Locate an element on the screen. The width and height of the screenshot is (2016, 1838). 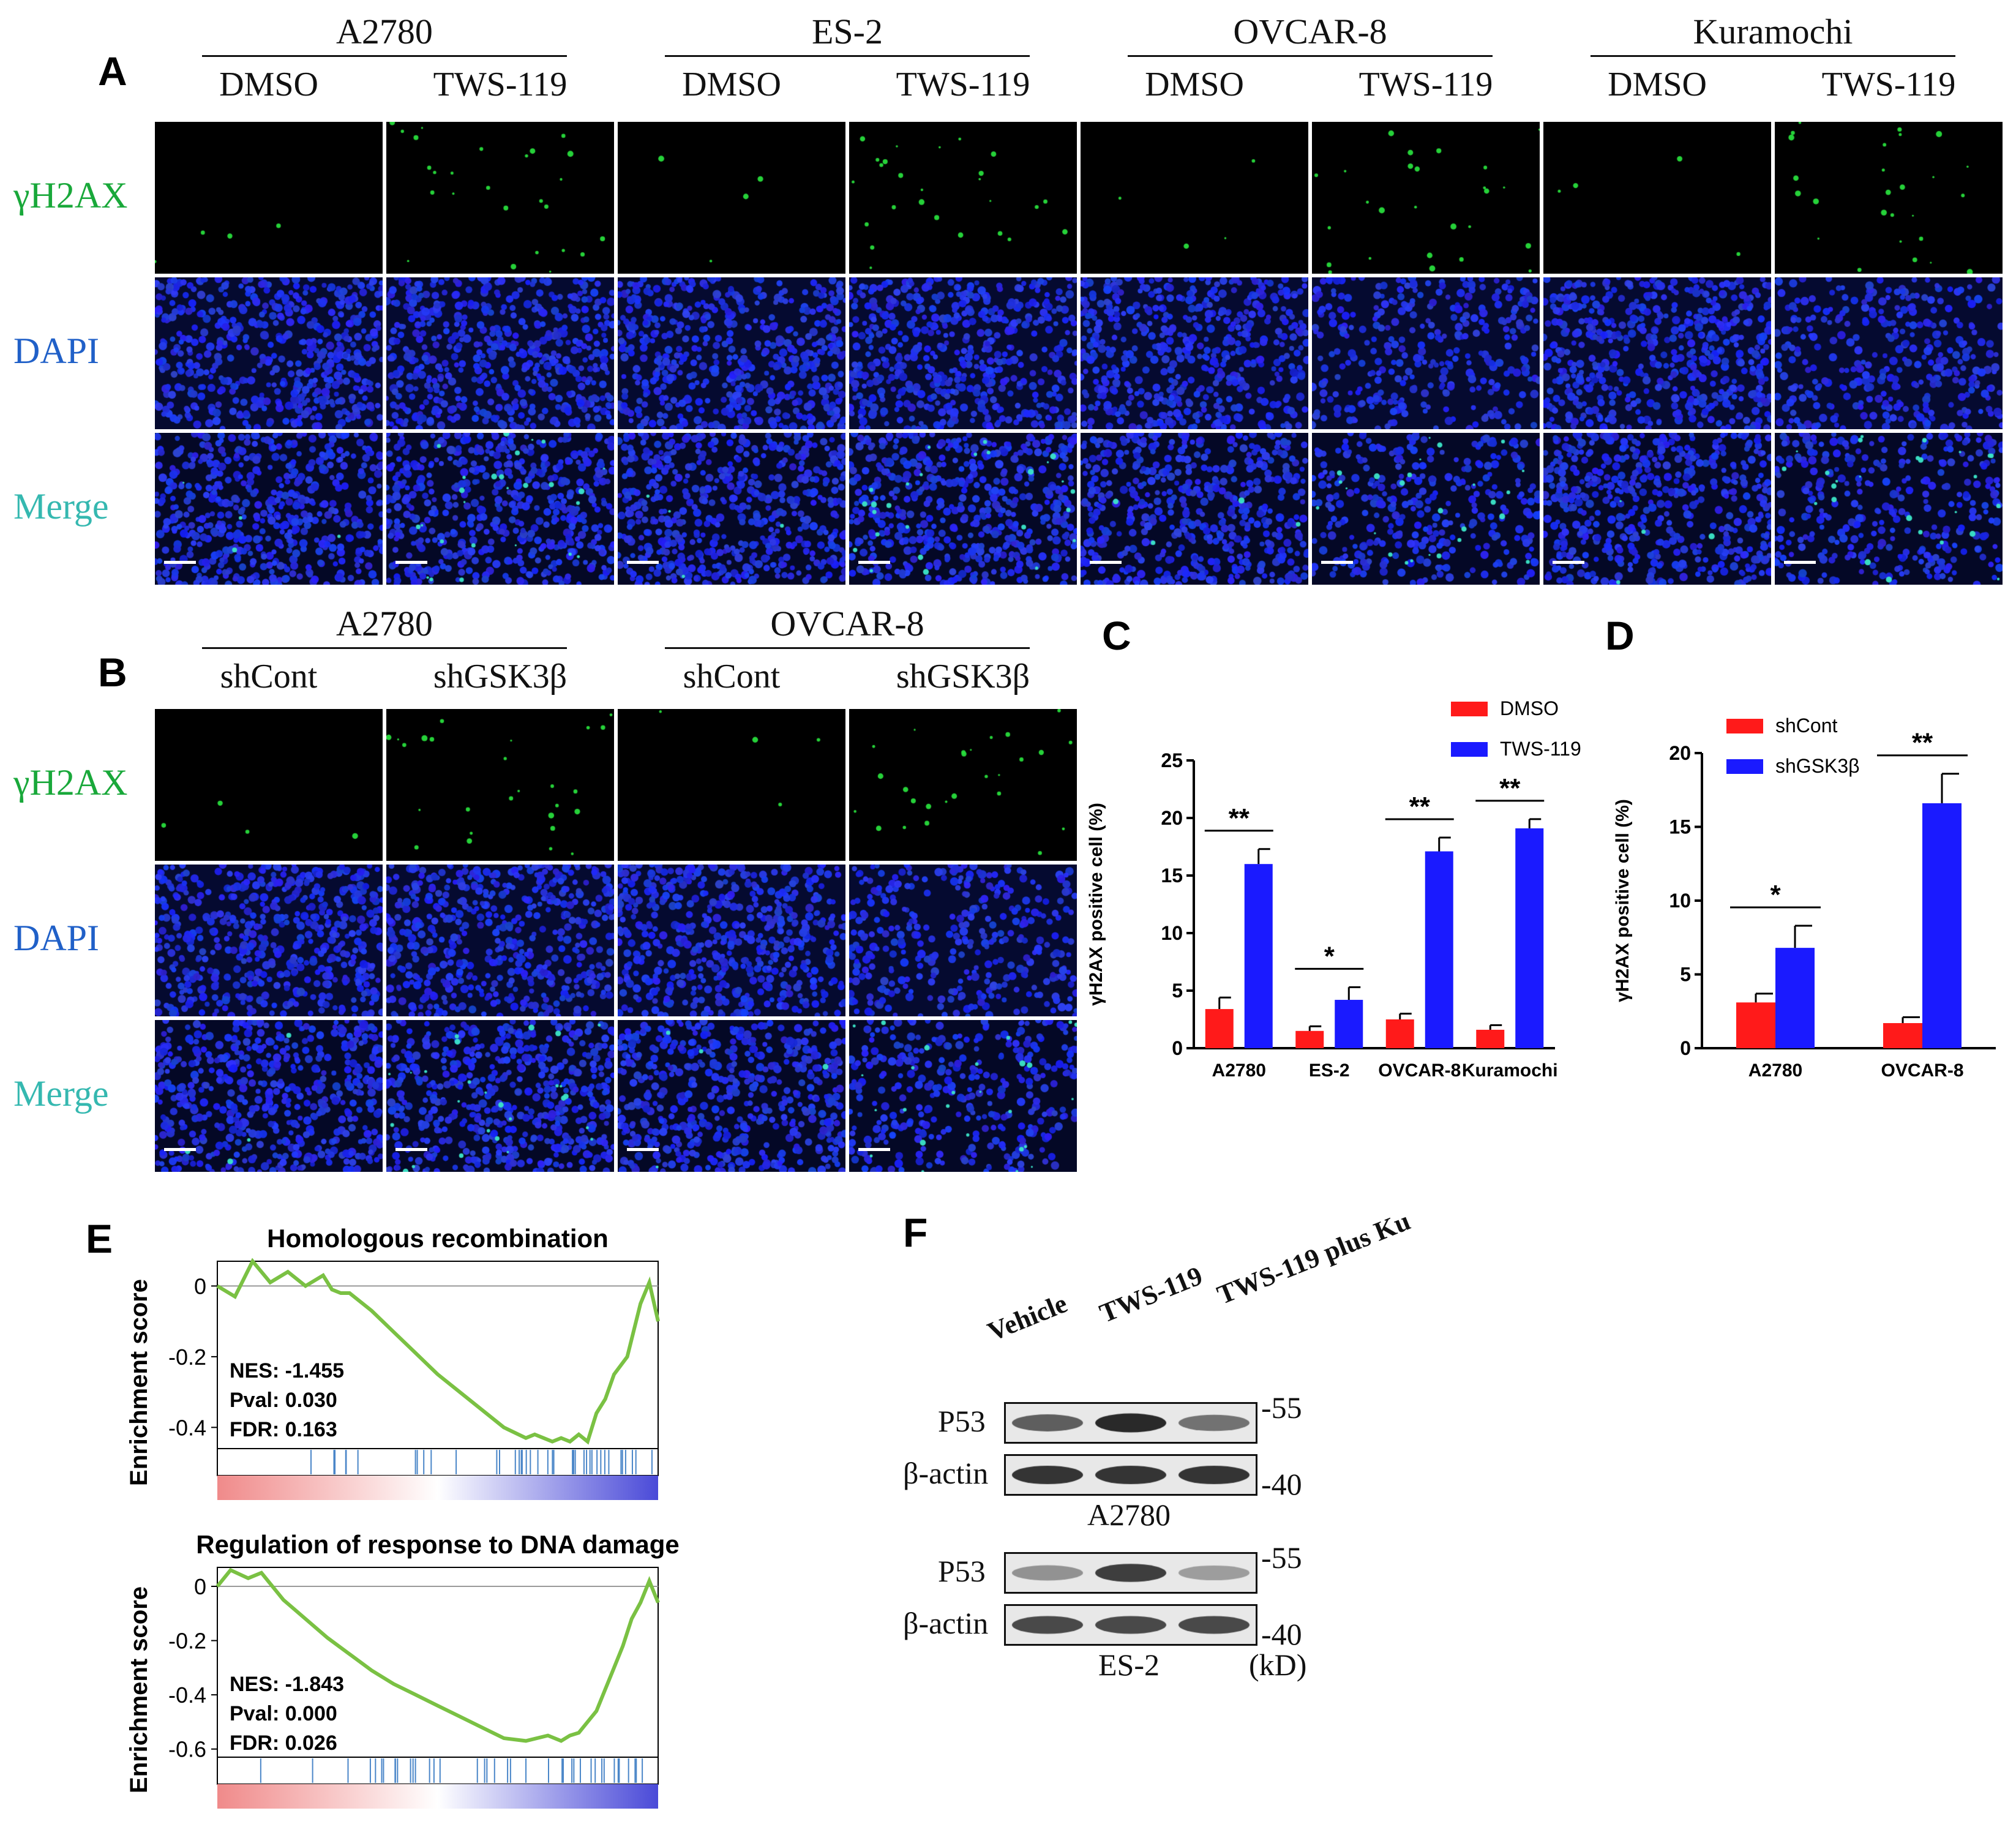
blot-row-label: P53 is located at coordinates (962, 1571).